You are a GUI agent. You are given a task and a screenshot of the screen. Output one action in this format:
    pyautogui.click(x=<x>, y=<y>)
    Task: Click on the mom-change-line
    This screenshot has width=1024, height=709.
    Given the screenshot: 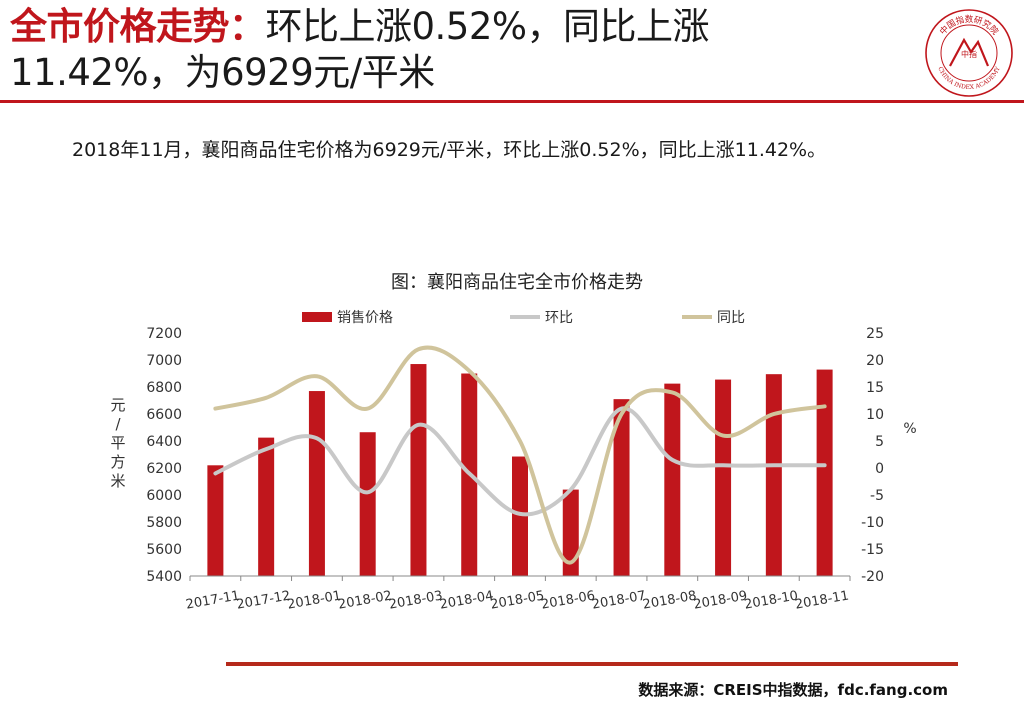 What is the action you would take?
    pyautogui.click(x=520, y=461)
    